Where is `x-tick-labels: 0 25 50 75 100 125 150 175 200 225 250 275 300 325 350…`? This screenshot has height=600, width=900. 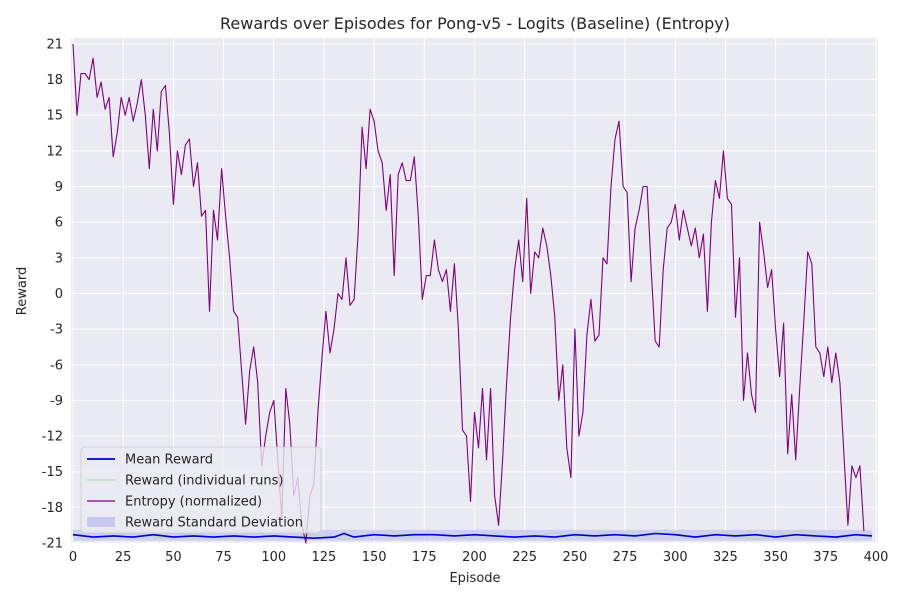
x-tick-labels: 0 25 50 75 100 125 150 175 200 225 250 275 300 325 350… is located at coordinates (479, 557).